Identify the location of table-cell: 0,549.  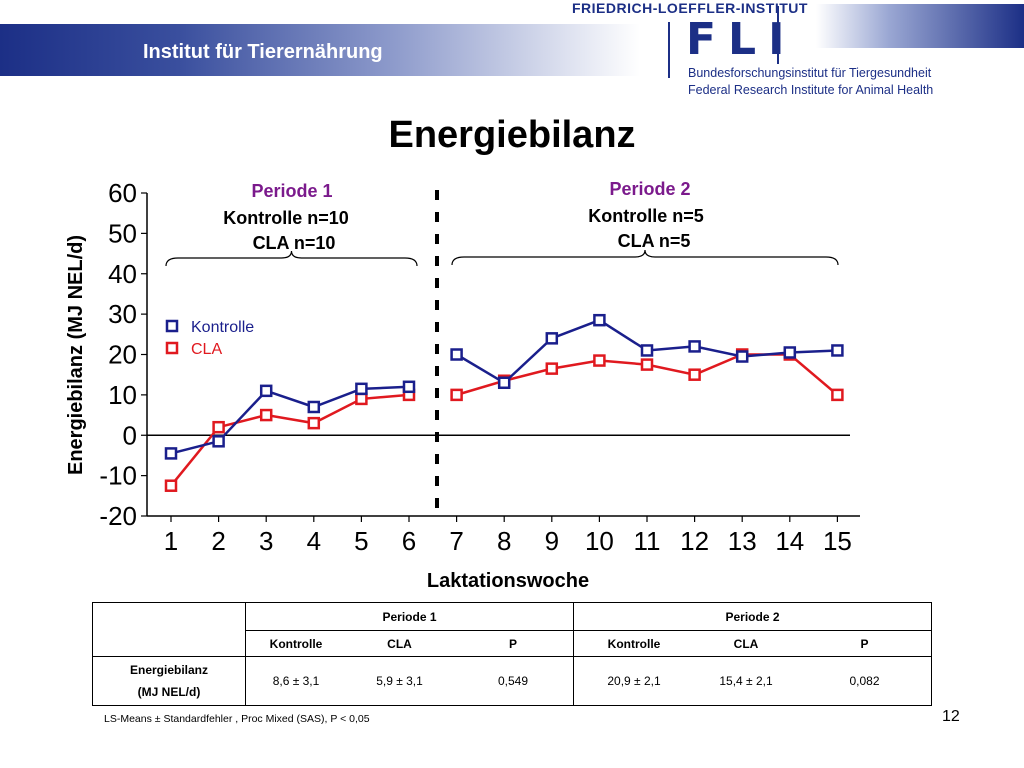
(513, 681).